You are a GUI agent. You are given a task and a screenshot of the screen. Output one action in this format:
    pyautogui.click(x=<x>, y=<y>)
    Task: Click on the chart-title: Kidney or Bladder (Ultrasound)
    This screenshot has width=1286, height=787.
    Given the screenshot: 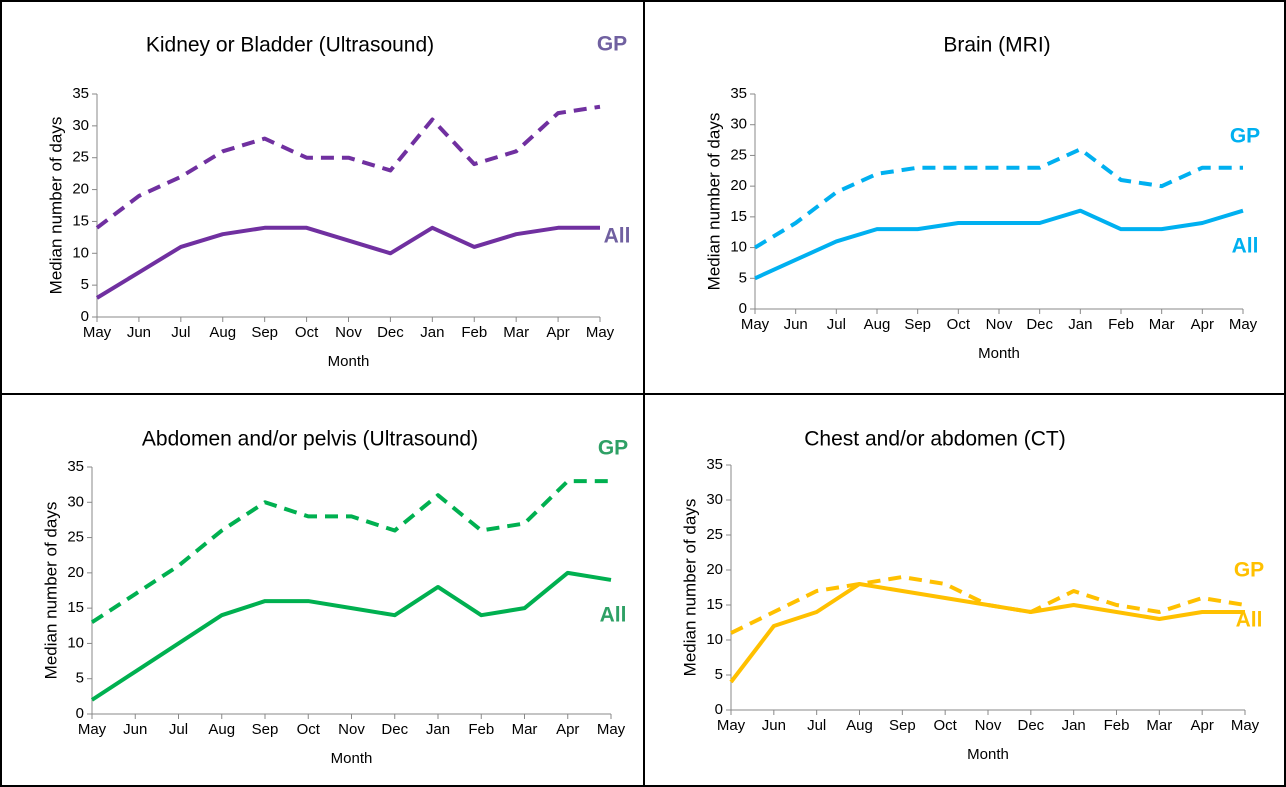 What is the action you would take?
    pyautogui.click(x=290, y=45)
    